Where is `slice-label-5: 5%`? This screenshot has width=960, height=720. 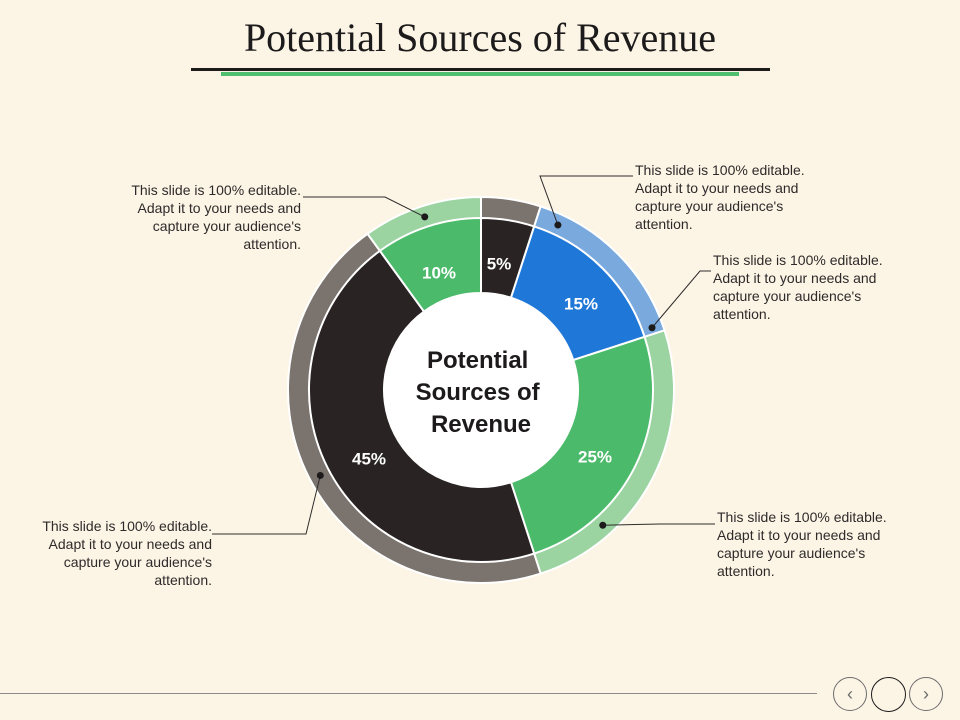
slice-label-5: 5% is located at coordinates (499, 263).